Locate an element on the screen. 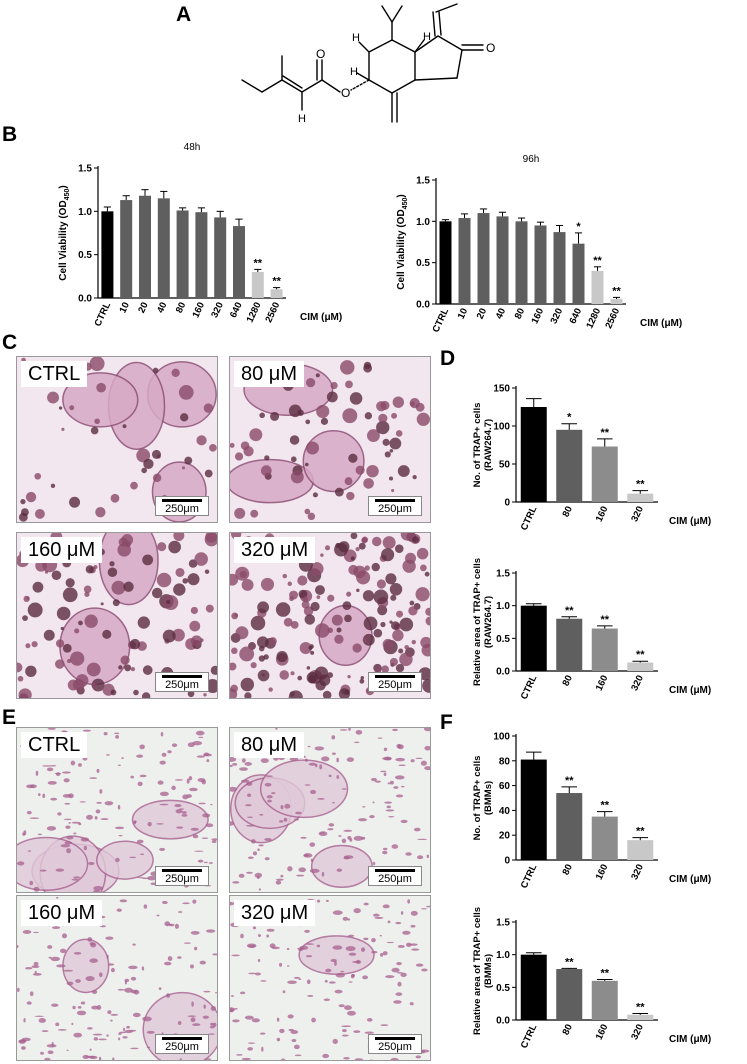 The image size is (747, 1064). x-tick-label: 320 is located at coordinates (637, 1032).